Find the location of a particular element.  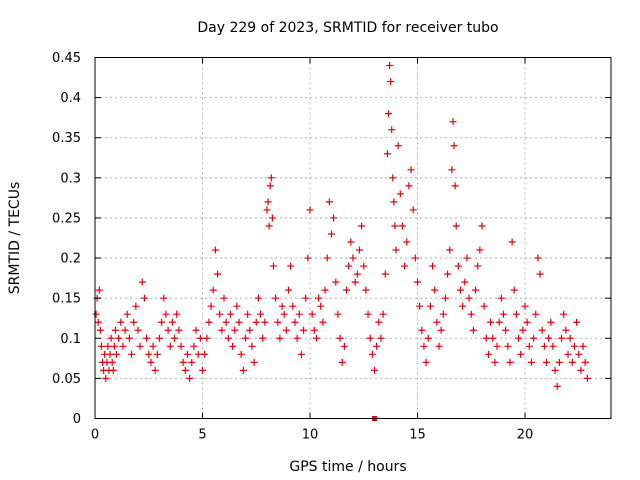

y-tick-labels: 0 0.05 0.1 0.15 0.2 0.25 0.3 0.35 0.4 0.45 is located at coordinates (66, 239).